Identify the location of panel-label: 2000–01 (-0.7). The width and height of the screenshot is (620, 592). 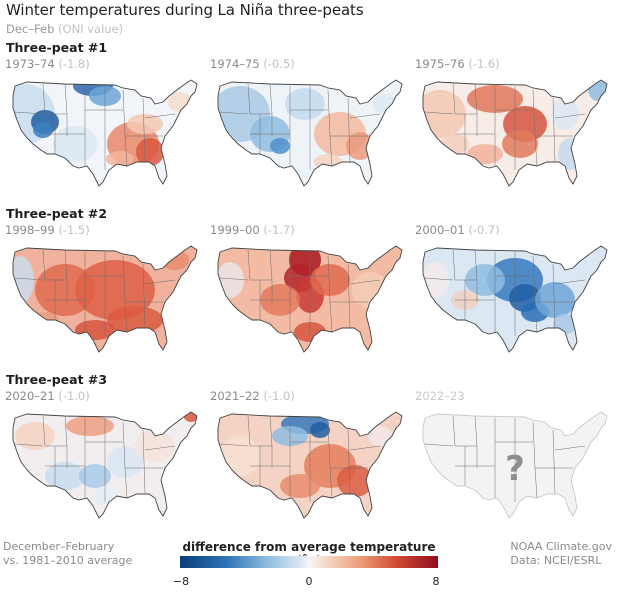
(457, 230).